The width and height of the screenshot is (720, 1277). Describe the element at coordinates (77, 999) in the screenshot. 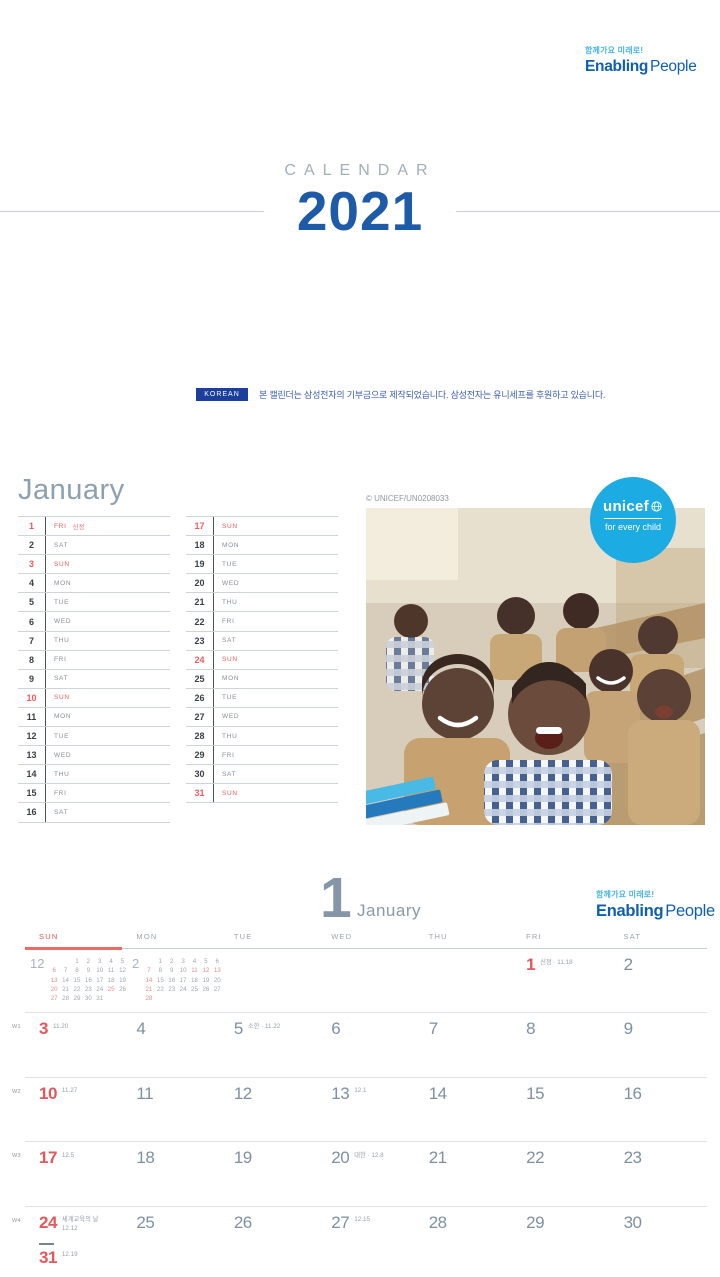

I see `mini-day: 29` at that location.